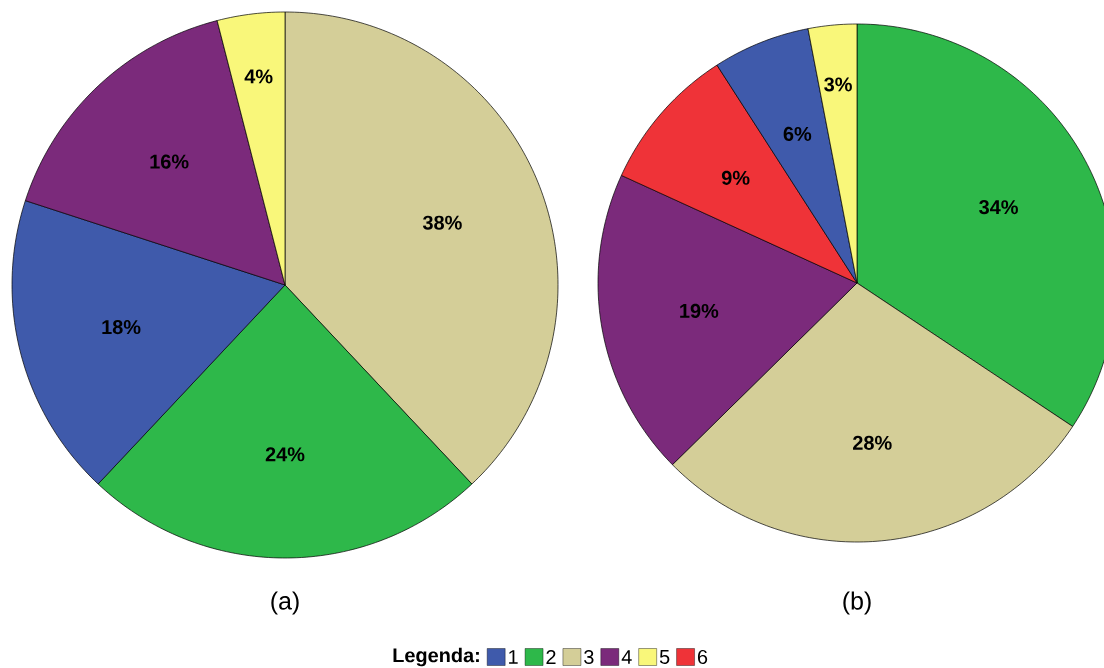 The image size is (1104, 668). Describe the element at coordinates (589, 657) in the screenshot. I see `legend-label: 3` at that location.